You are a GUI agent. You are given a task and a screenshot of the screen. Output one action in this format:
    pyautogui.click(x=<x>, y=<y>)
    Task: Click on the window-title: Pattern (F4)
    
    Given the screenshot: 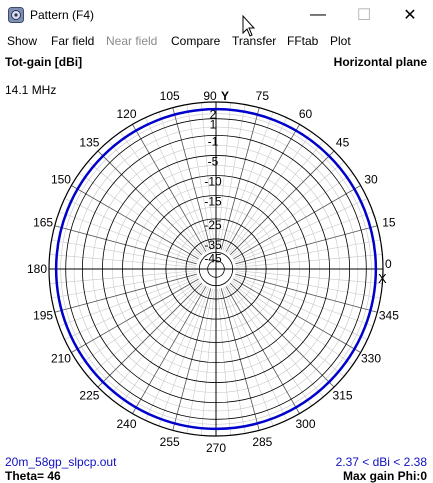 What is the action you would take?
    pyautogui.click(x=62, y=15)
    